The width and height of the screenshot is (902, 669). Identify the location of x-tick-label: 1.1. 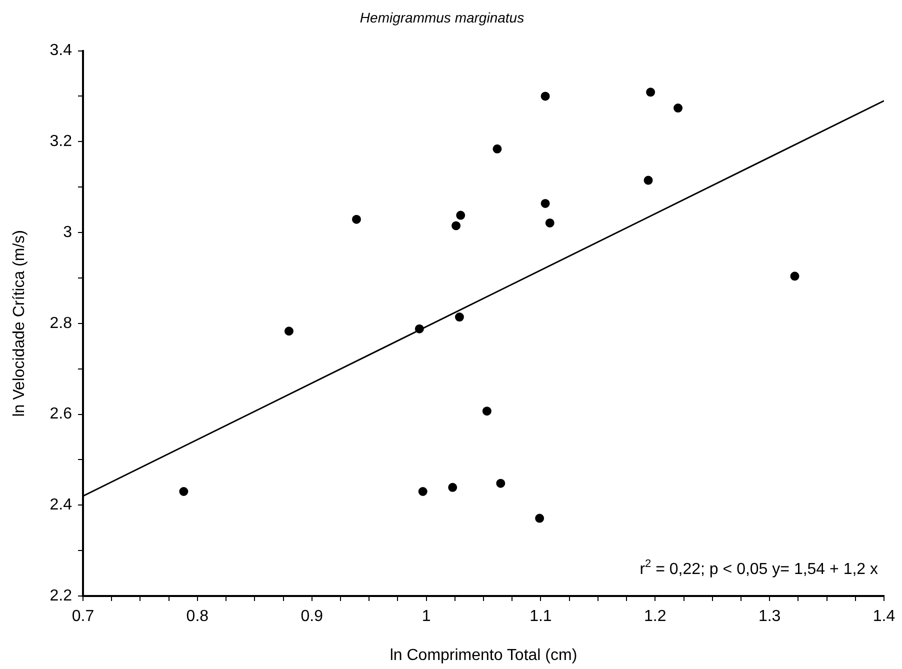
(541, 617).